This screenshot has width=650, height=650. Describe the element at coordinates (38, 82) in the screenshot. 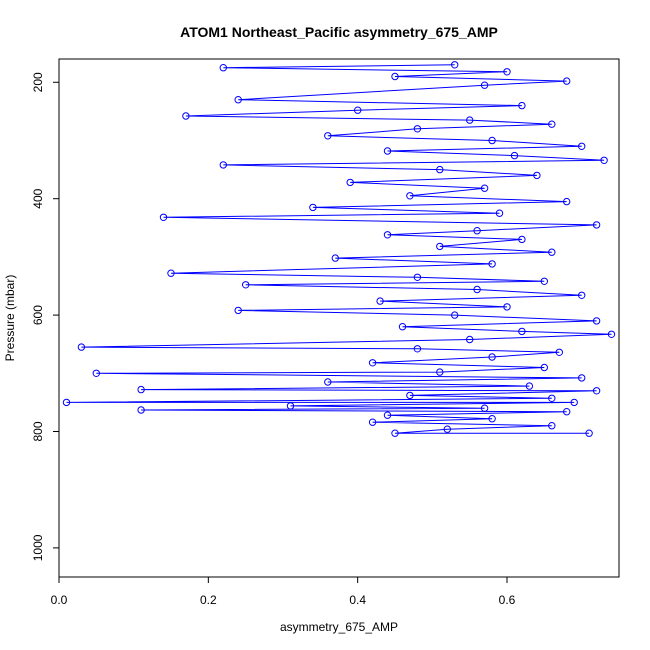

I see `y-tick-label: 200` at that location.